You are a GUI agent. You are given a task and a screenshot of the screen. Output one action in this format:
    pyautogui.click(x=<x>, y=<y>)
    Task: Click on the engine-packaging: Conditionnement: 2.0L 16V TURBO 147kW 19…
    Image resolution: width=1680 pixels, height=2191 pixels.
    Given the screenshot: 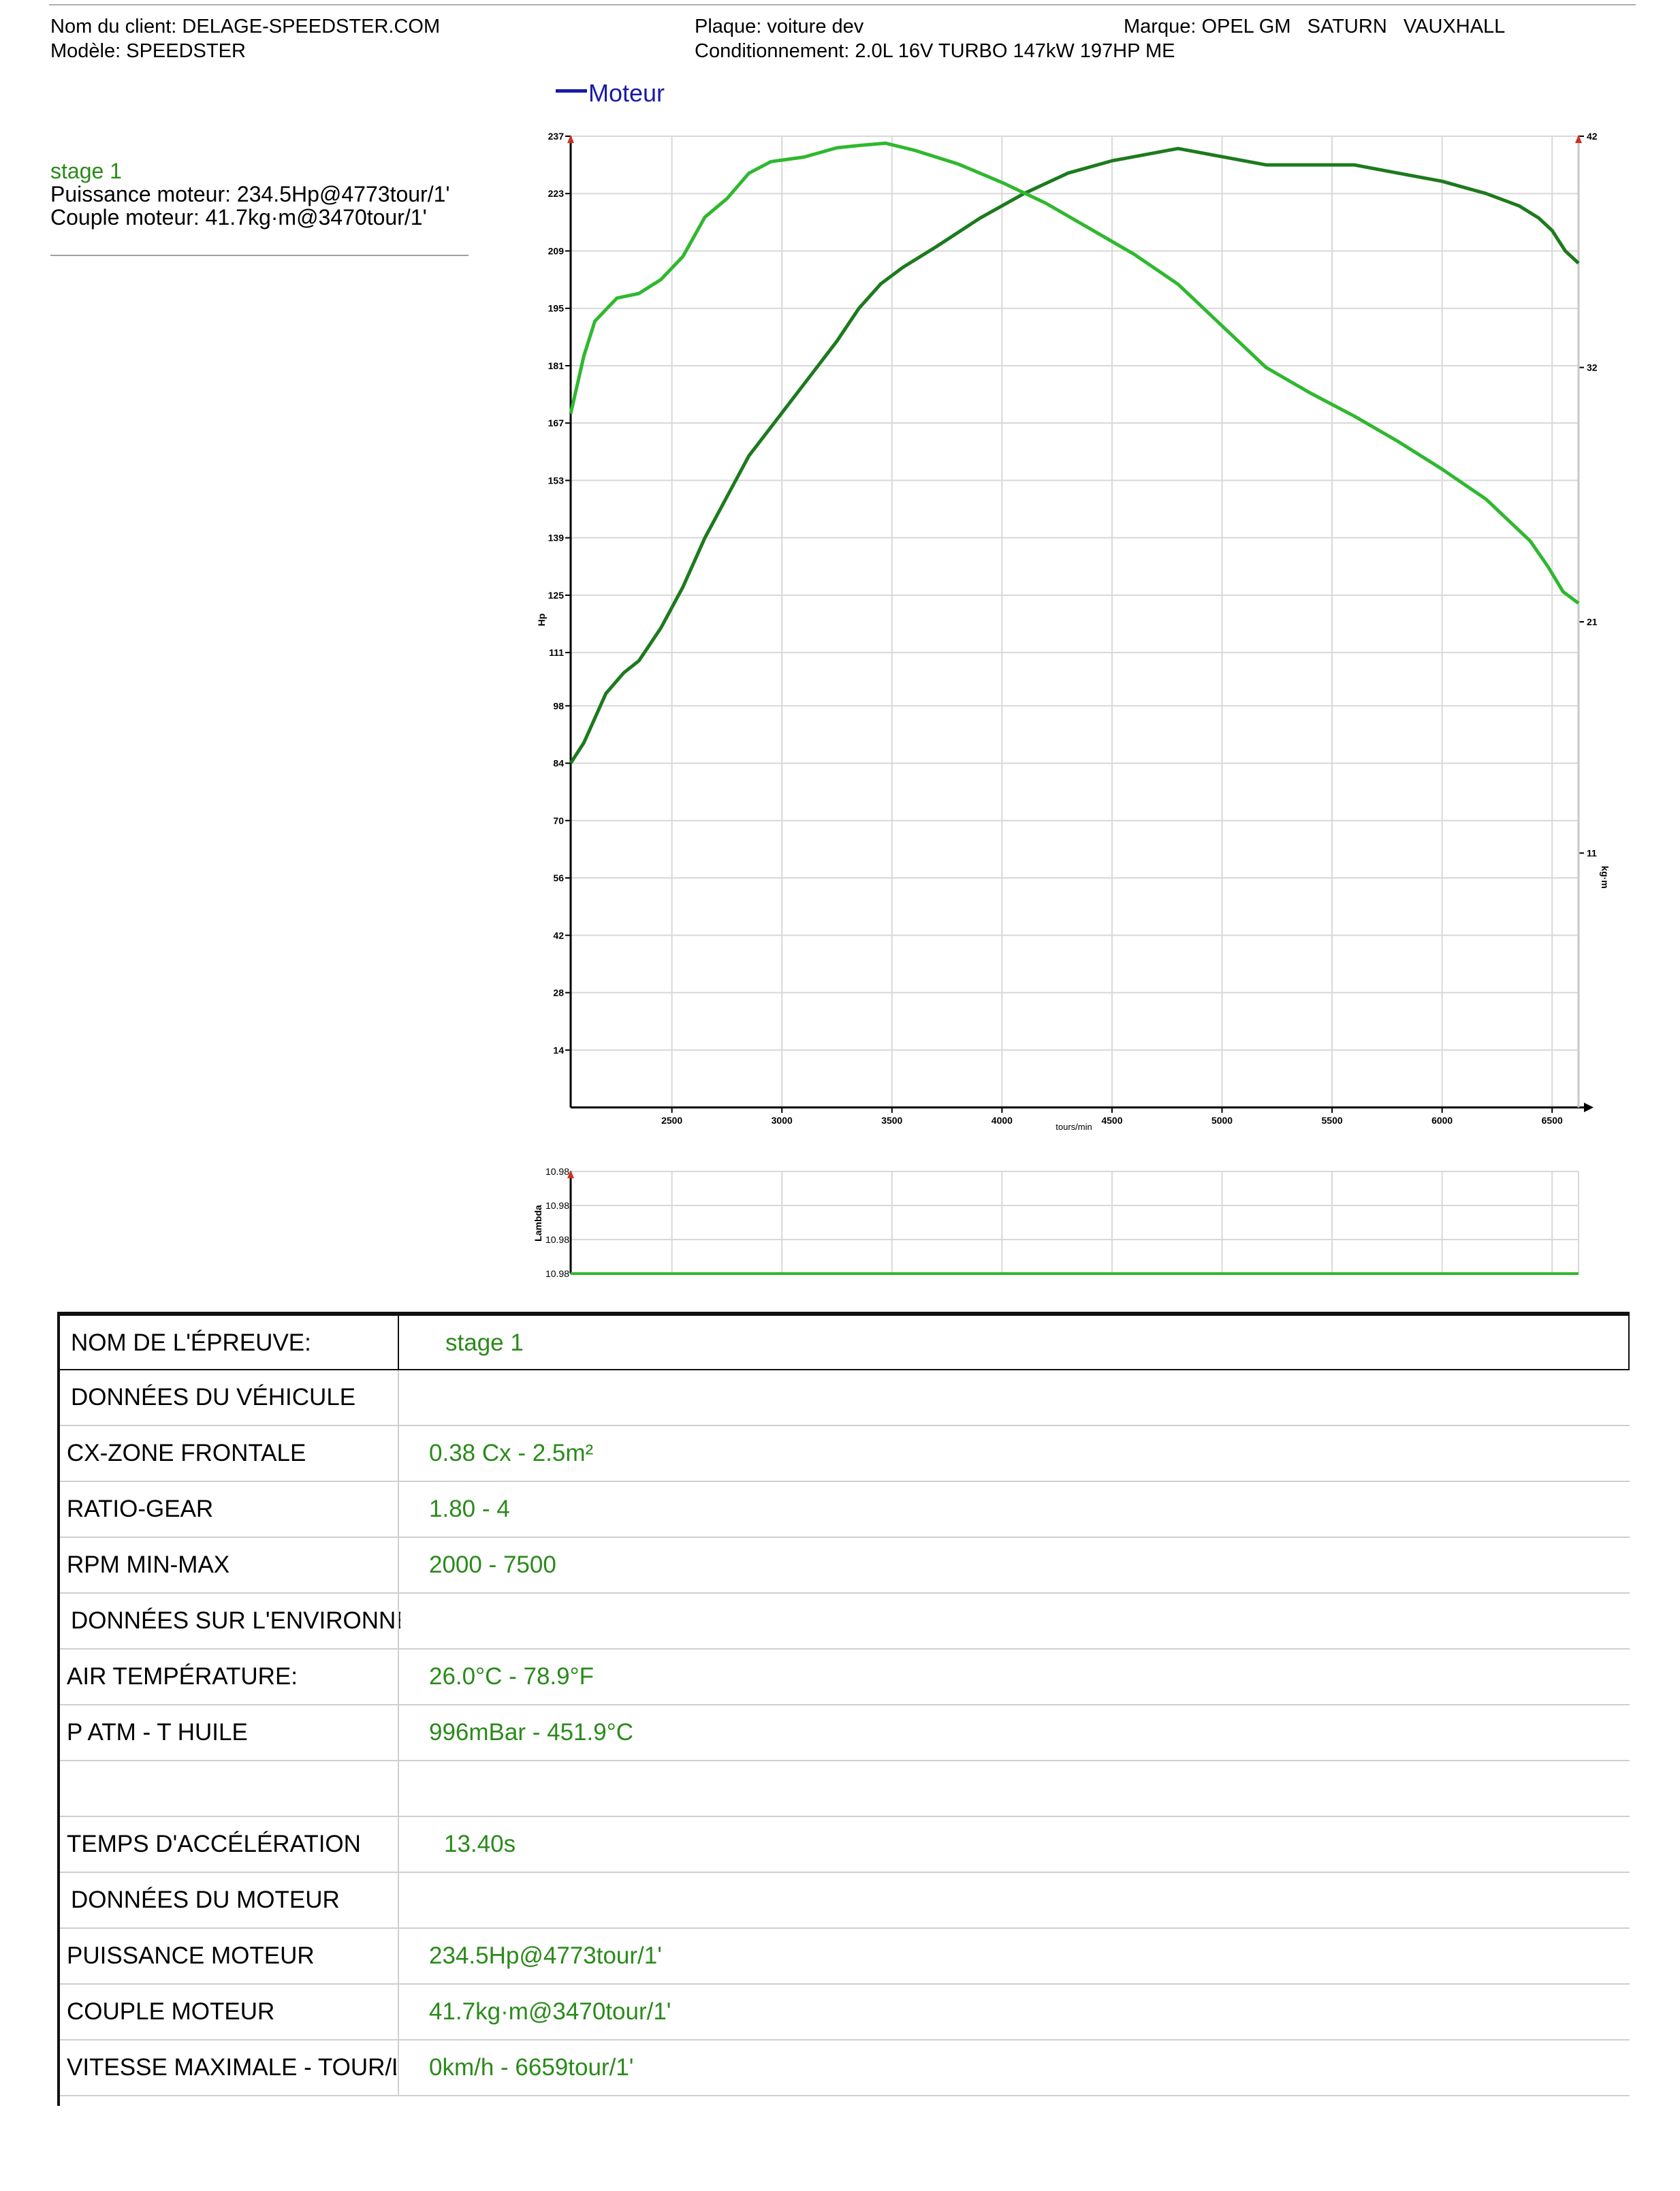 What is the action you would take?
    pyautogui.click(x=935, y=51)
    